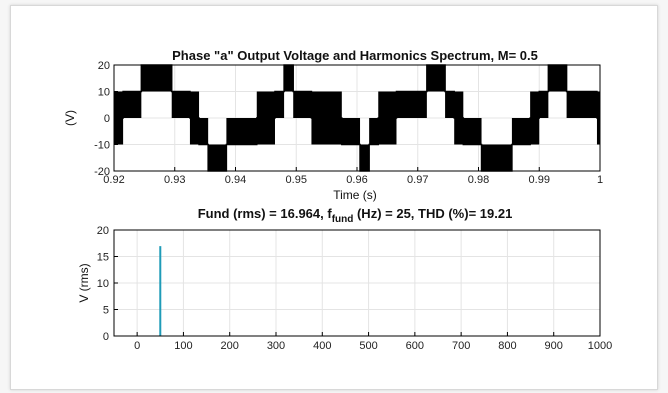  Describe the element at coordinates (174, 180) in the screenshot. I see `time-x-tick-label: 0.93` at that location.